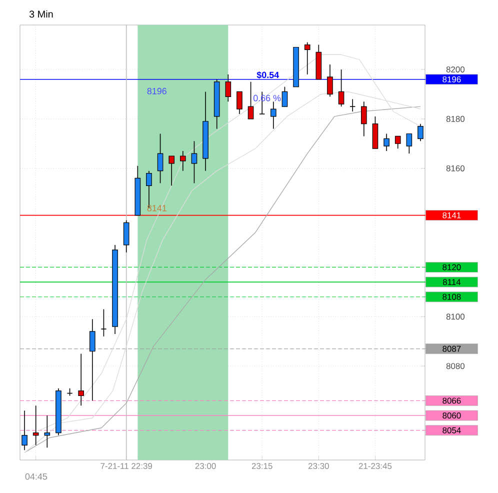  I want to click on x-tick-label: 21-23:45, so click(375, 466).